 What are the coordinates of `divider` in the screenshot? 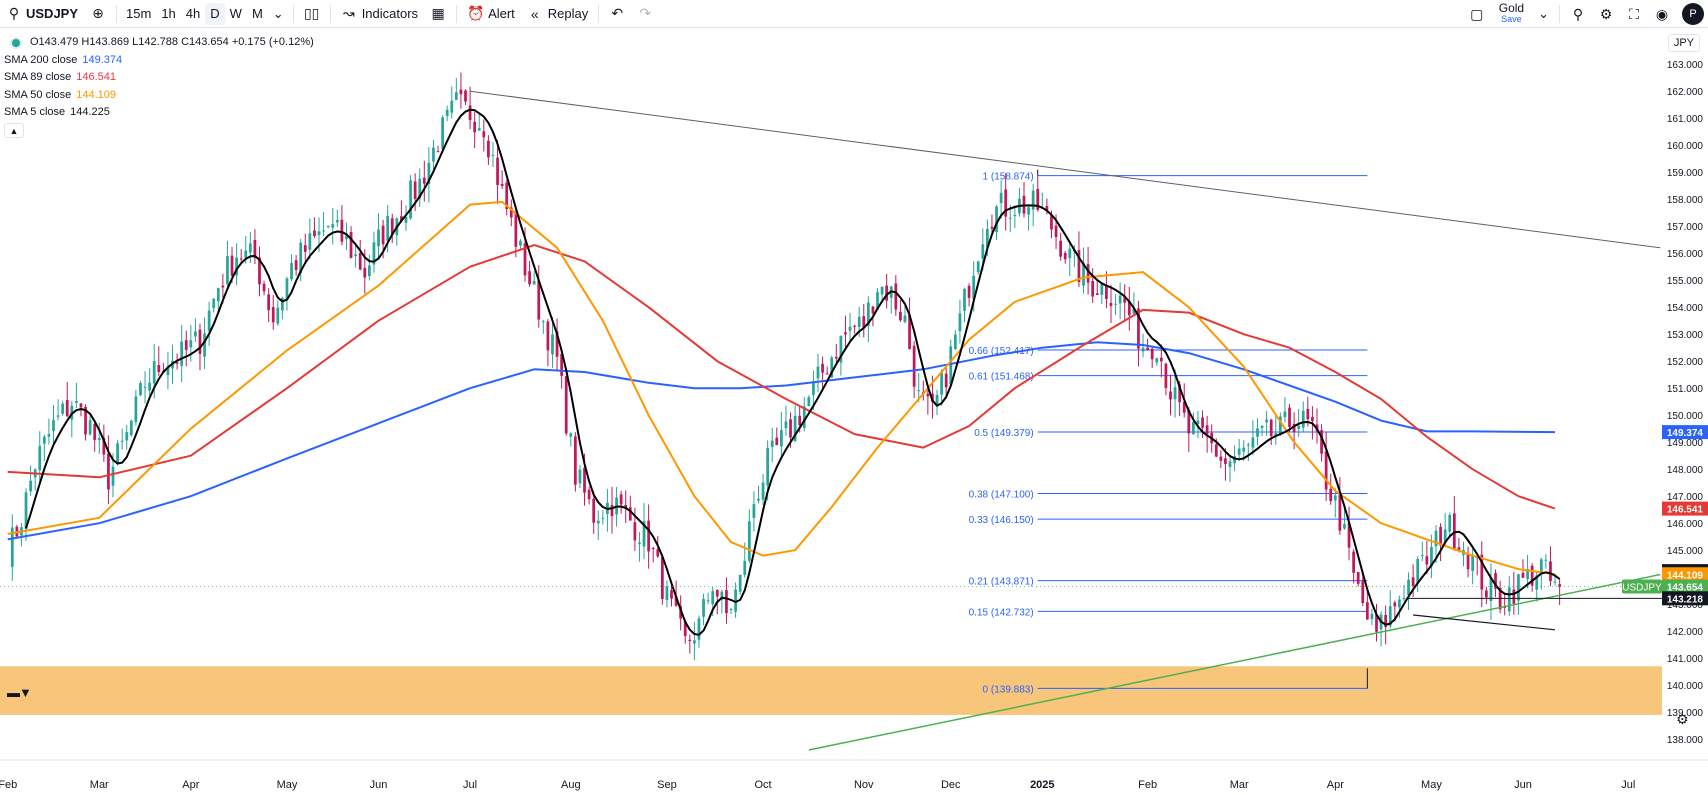 It's located at (330, 13).